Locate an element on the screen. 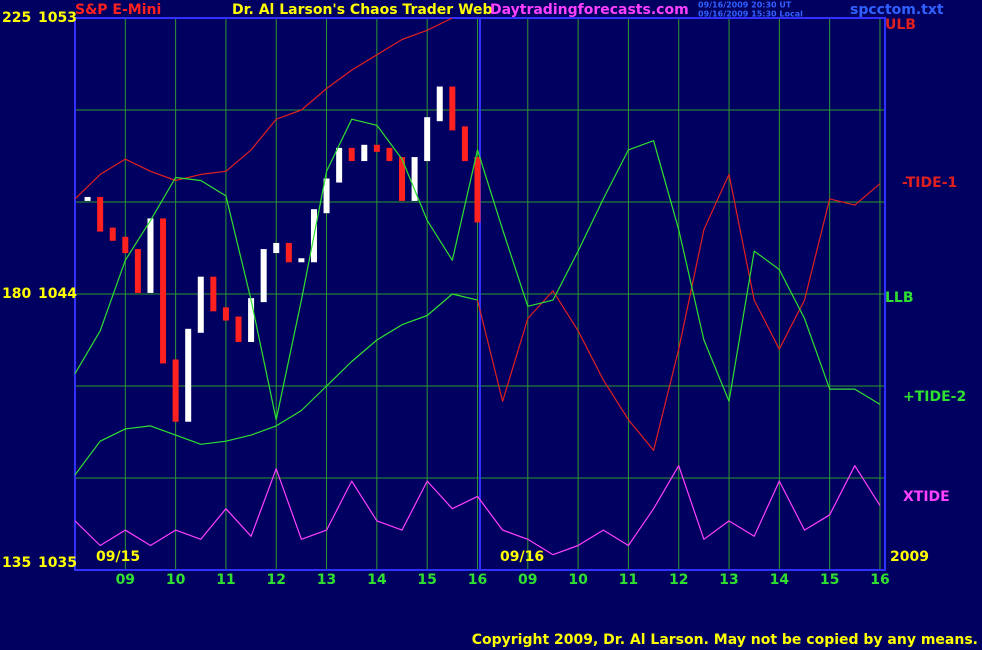  timestamp: 09/16/2009 15:30 Local is located at coordinates (750, 14).